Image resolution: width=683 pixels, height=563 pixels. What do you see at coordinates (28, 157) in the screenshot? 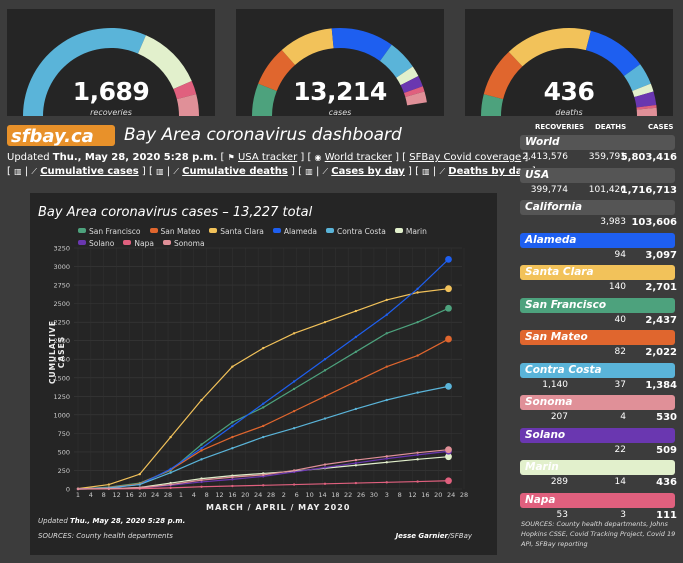
I see `updated-prefix: Updated` at bounding box center [28, 157].